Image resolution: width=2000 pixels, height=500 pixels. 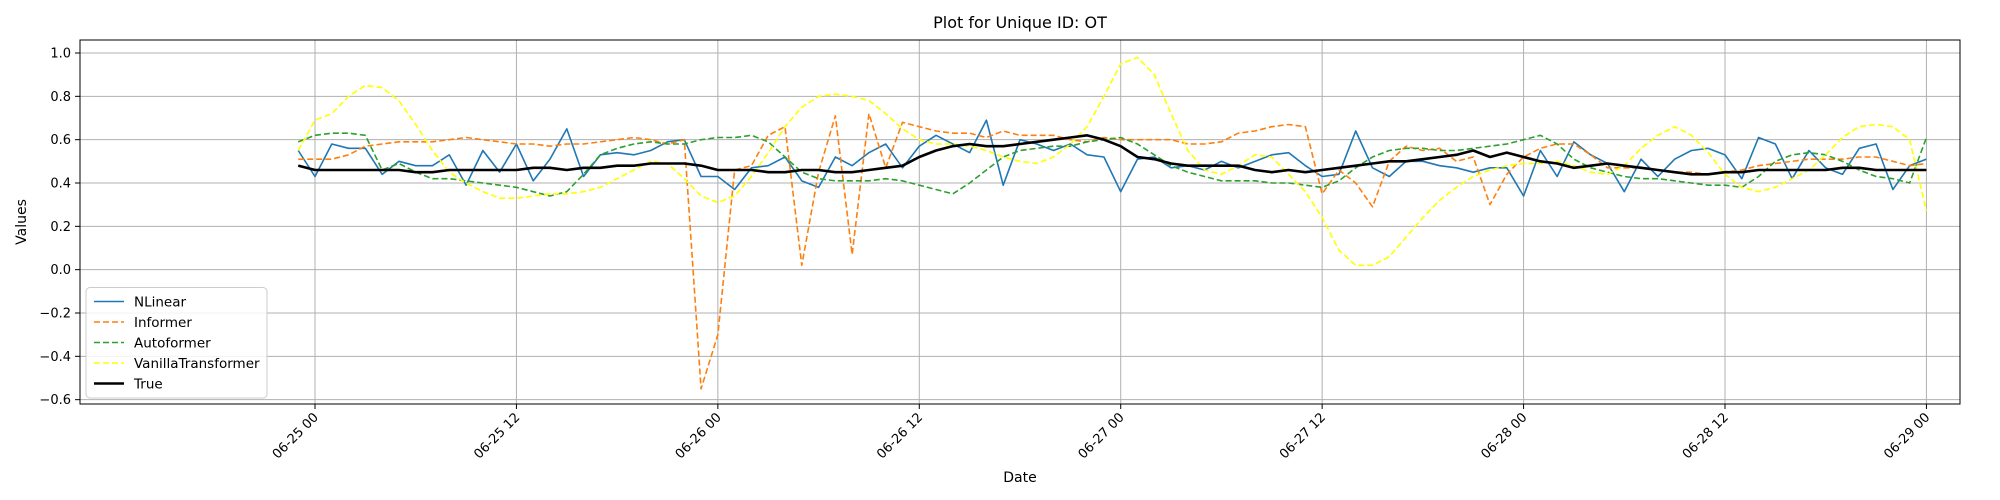 What do you see at coordinates (60, 184) in the screenshot?
I see `y-tick-label: 0.4` at bounding box center [60, 184].